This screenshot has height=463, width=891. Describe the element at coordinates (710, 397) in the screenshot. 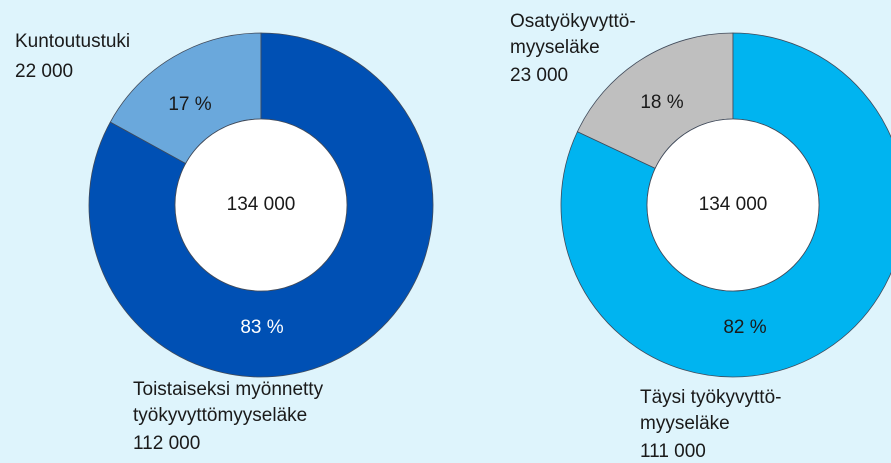

I see `category-label: Täysi työkyvyttö-` at that location.